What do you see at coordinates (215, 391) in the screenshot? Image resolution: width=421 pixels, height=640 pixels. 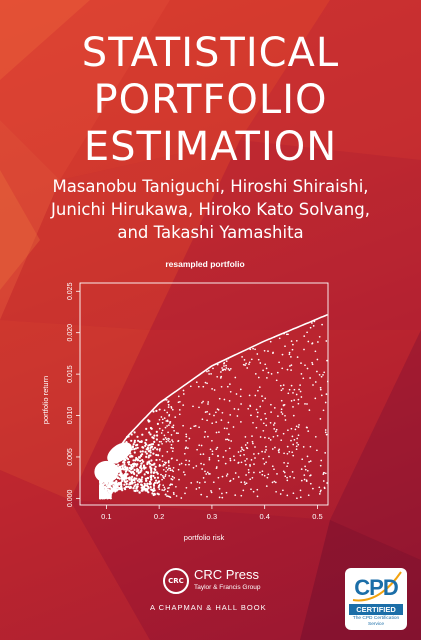 I see `efficient-frontier-edge` at bounding box center [215, 391].